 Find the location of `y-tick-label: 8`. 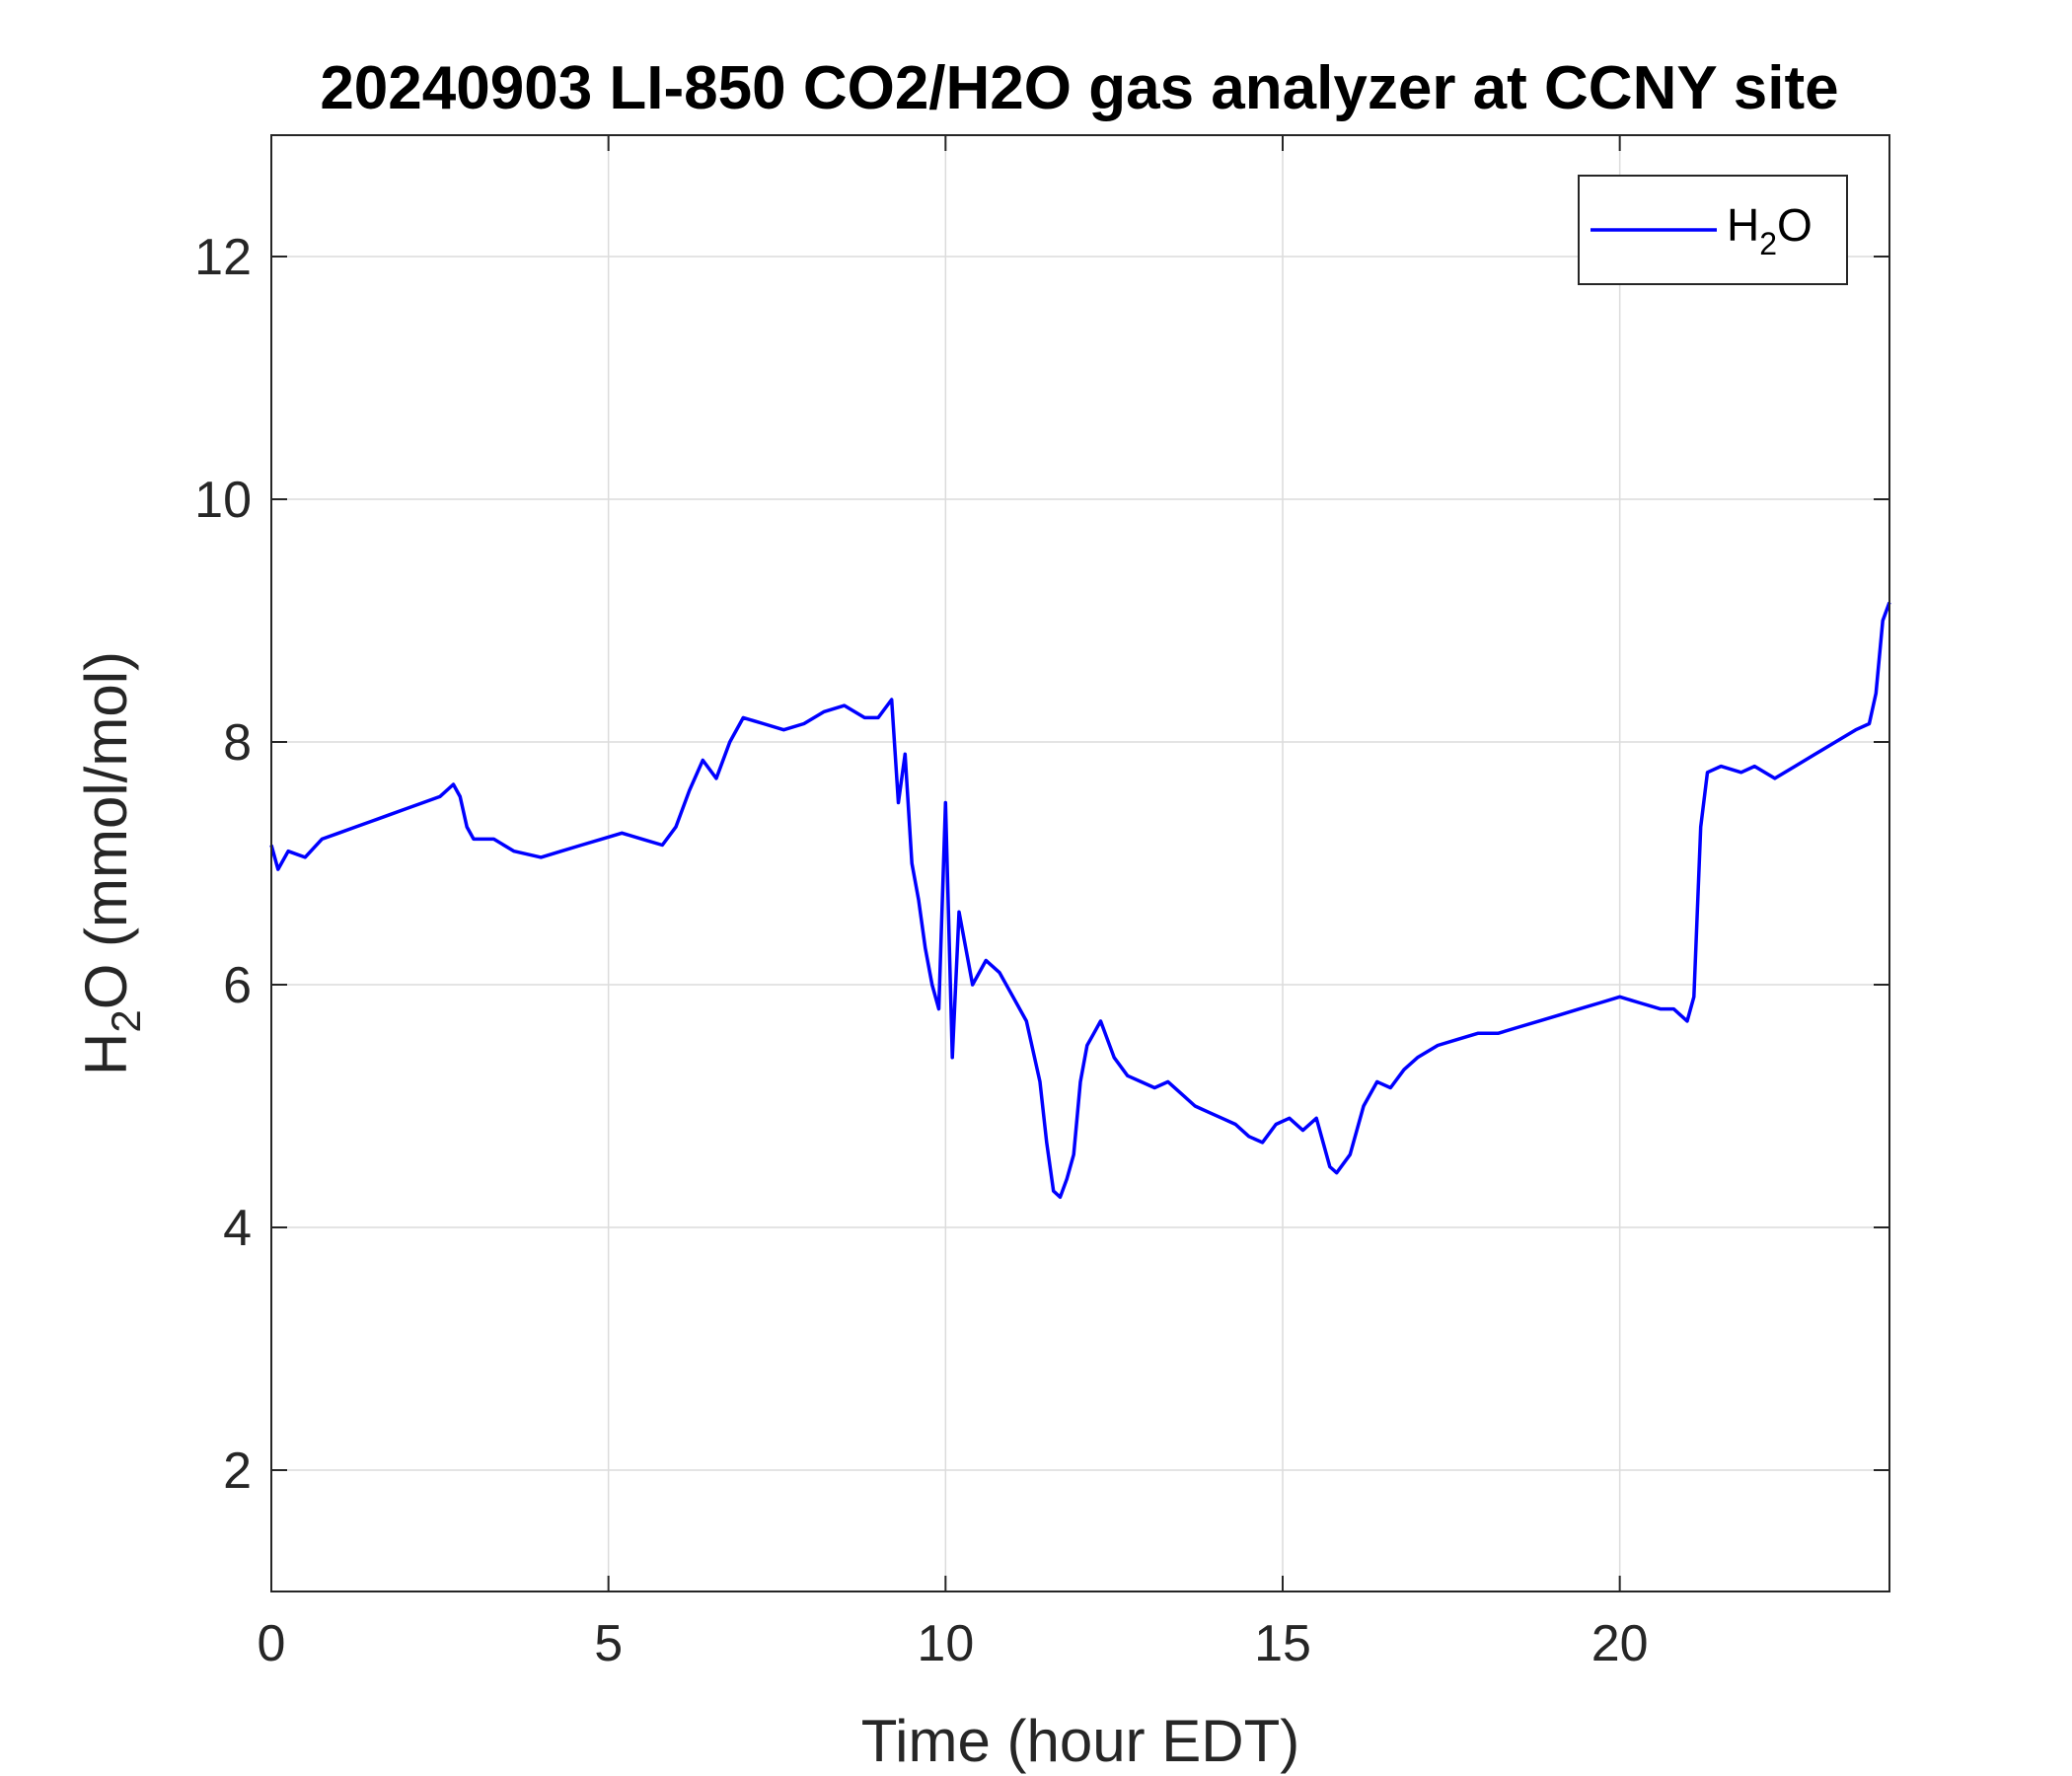

y-tick-label: 8 is located at coordinates (238, 743).